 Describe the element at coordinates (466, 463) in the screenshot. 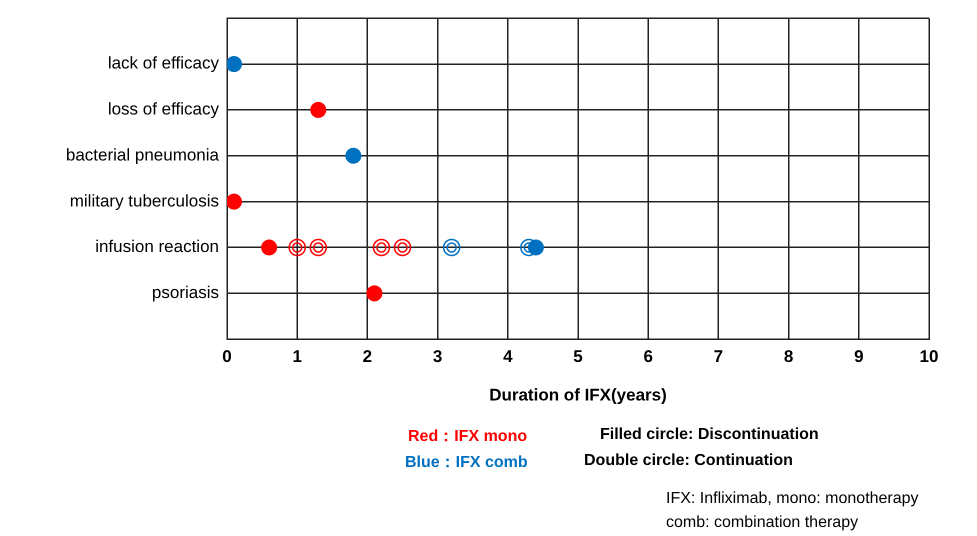

I see `text: Blue：IFX comb` at that location.